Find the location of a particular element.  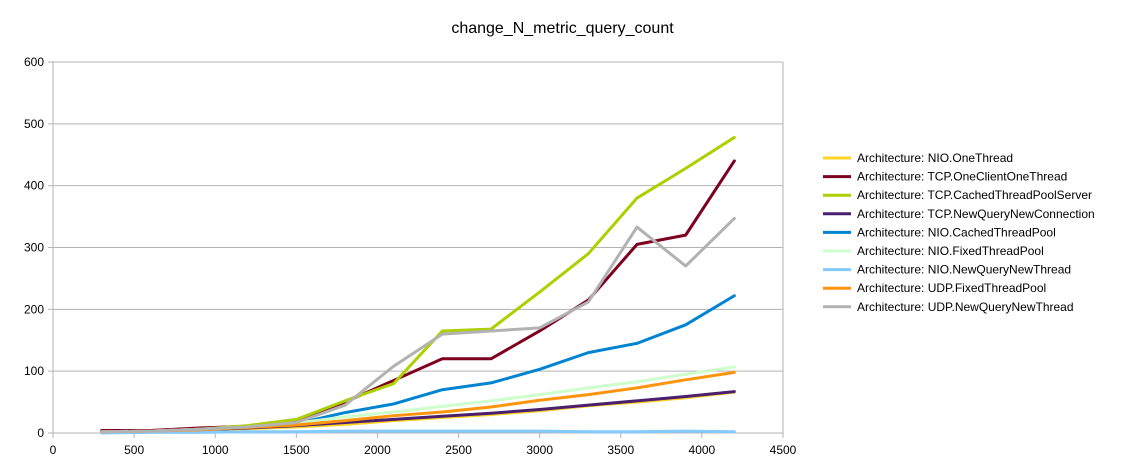

x-tick-label: 0 is located at coordinates (53, 450).